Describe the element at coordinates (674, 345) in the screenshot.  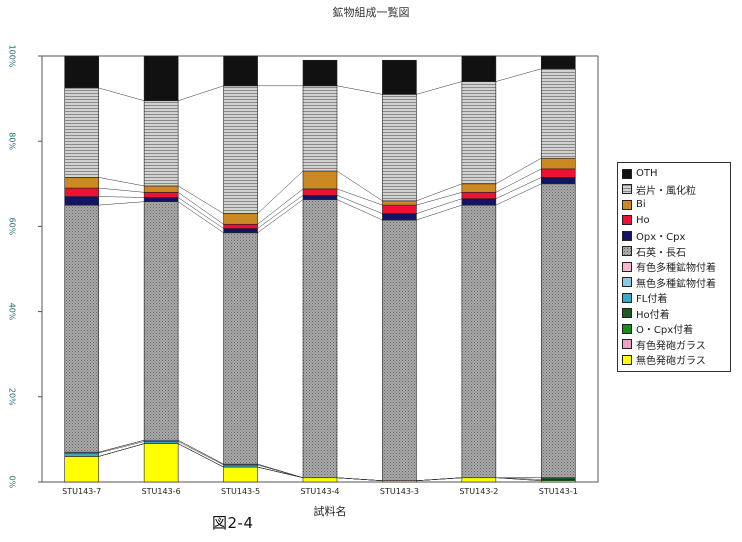
I see `legend-item: 有色発砲ガラス` at that location.